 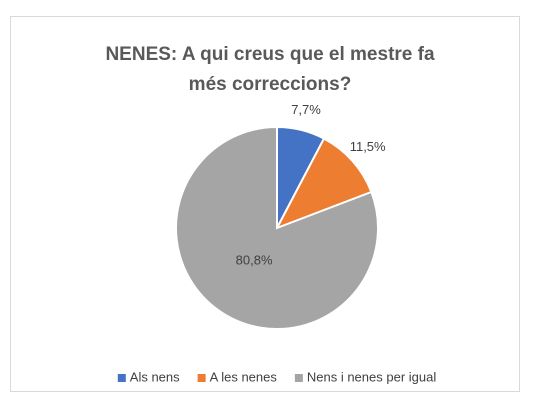 What do you see at coordinates (368, 146) in the screenshot?
I see `data-label: 11,5%` at bounding box center [368, 146].